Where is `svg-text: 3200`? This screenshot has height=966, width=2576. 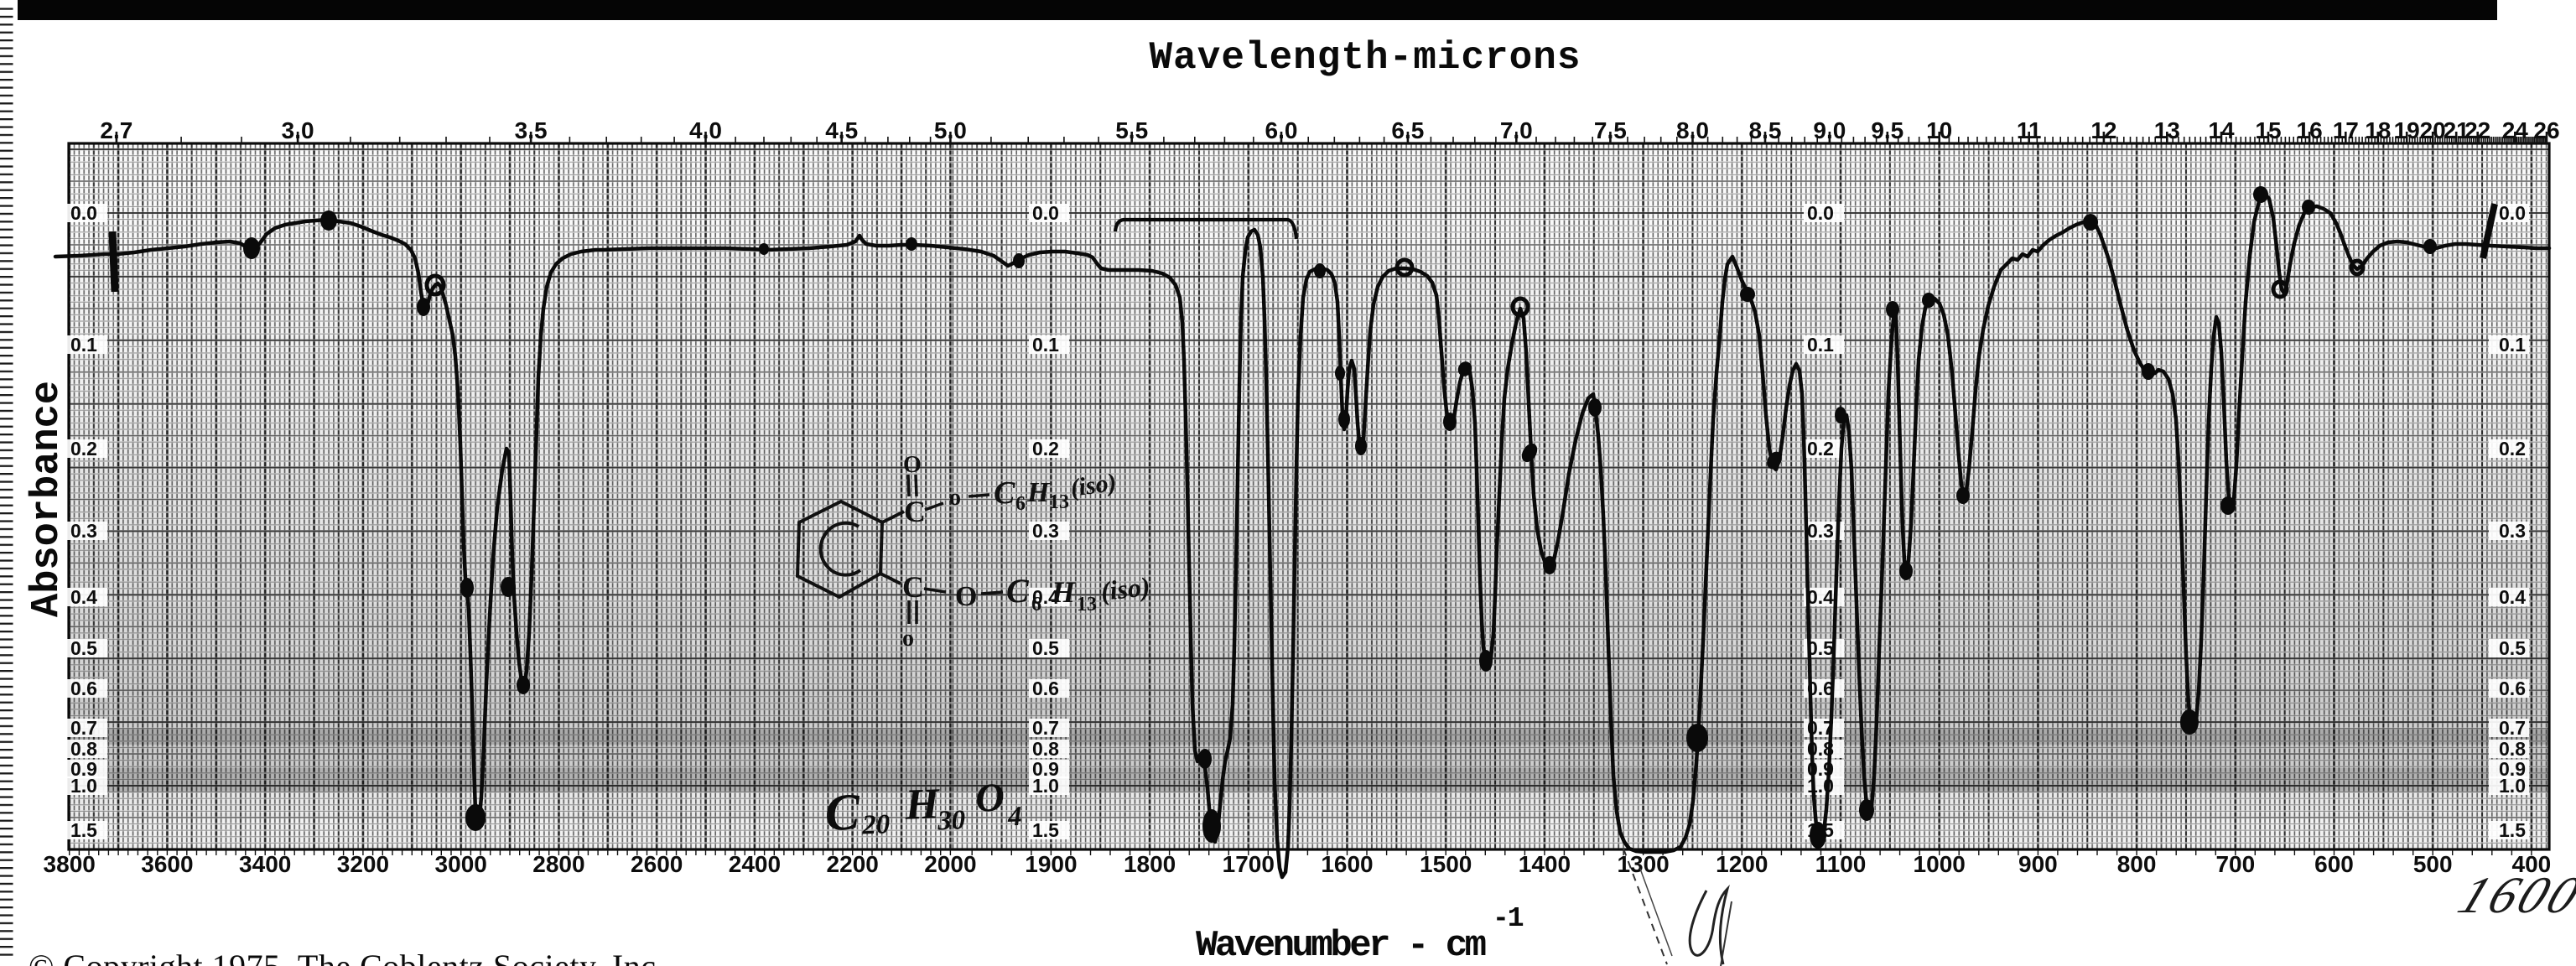
svg-text: 3200 is located at coordinates (363, 864).